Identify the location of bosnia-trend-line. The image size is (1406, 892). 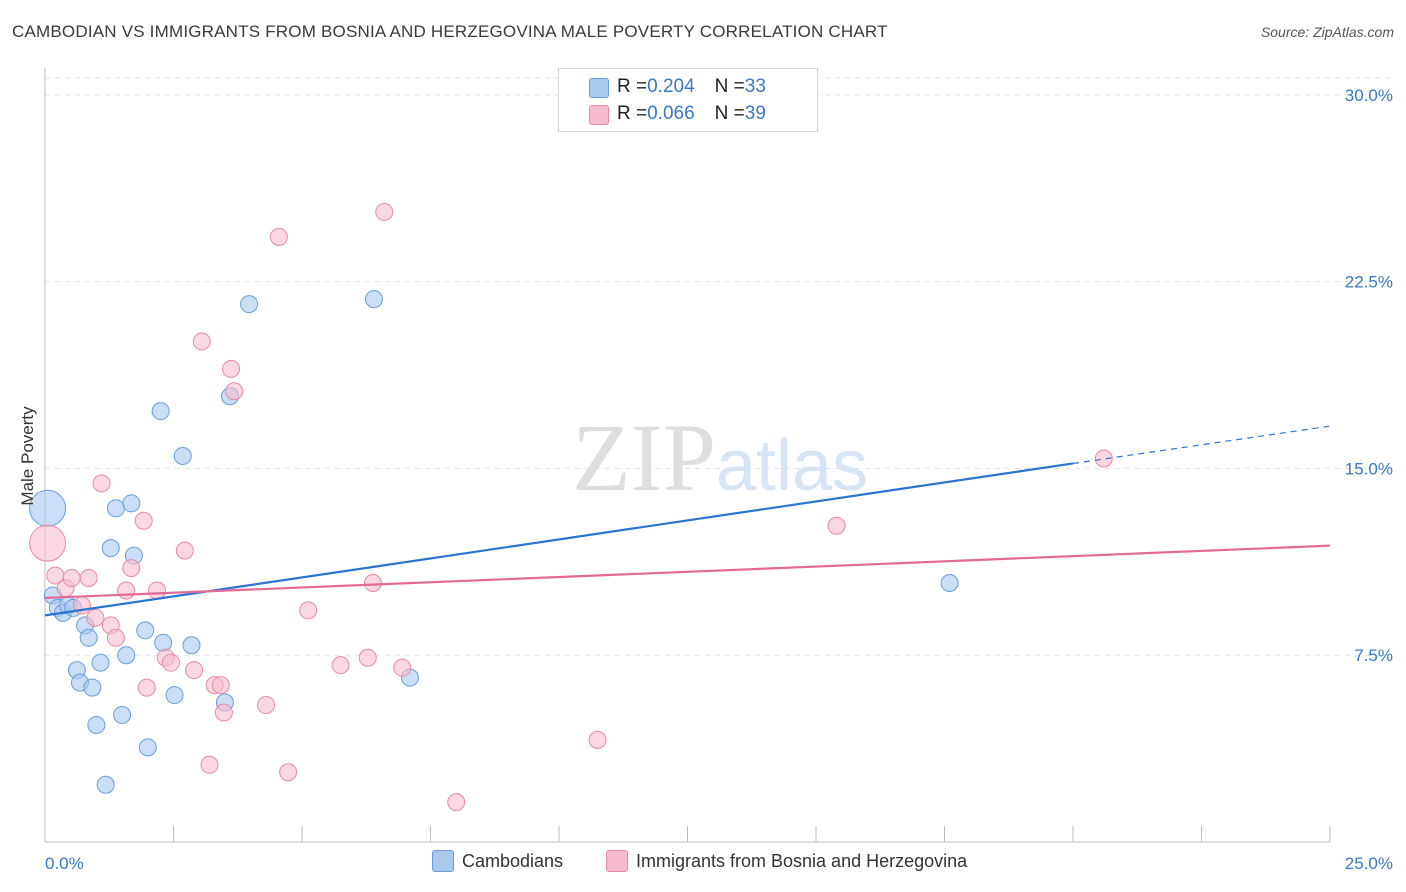
(687, 572).